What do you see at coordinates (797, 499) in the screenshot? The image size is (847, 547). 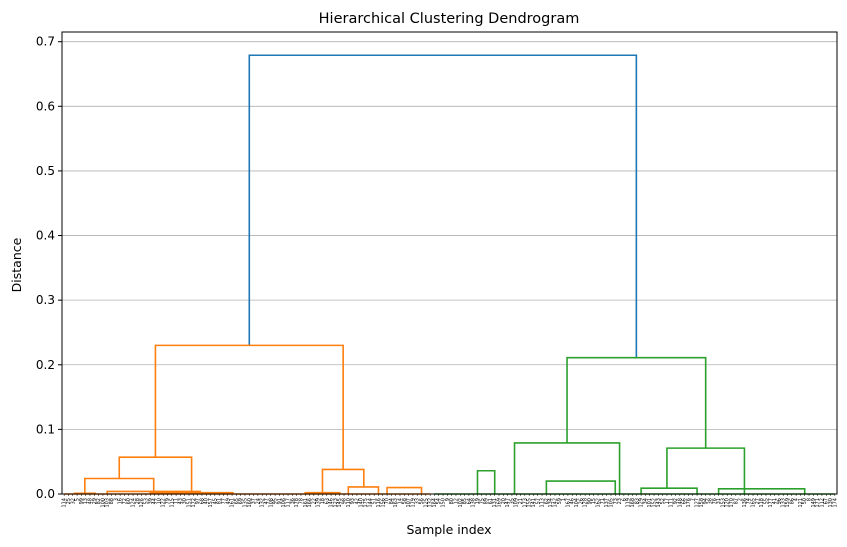 I see `leaf-label: 4` at bounding box center [797, 499].